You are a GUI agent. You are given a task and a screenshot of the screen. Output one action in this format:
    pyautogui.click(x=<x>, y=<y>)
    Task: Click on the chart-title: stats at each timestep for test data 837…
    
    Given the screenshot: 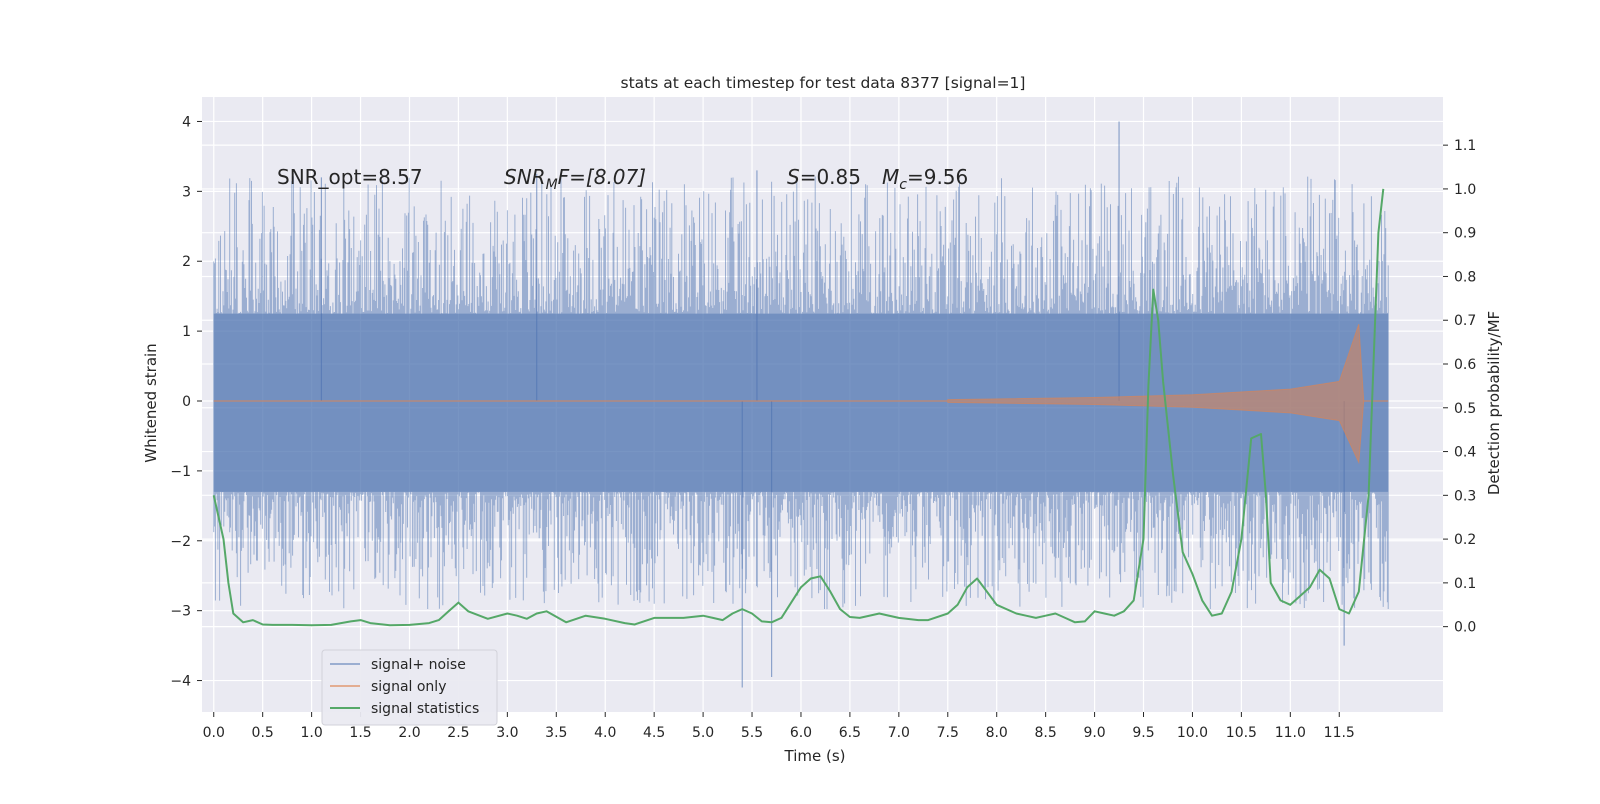 What is the action you would take?
    pyautogui.click(x=823, y=83)
    